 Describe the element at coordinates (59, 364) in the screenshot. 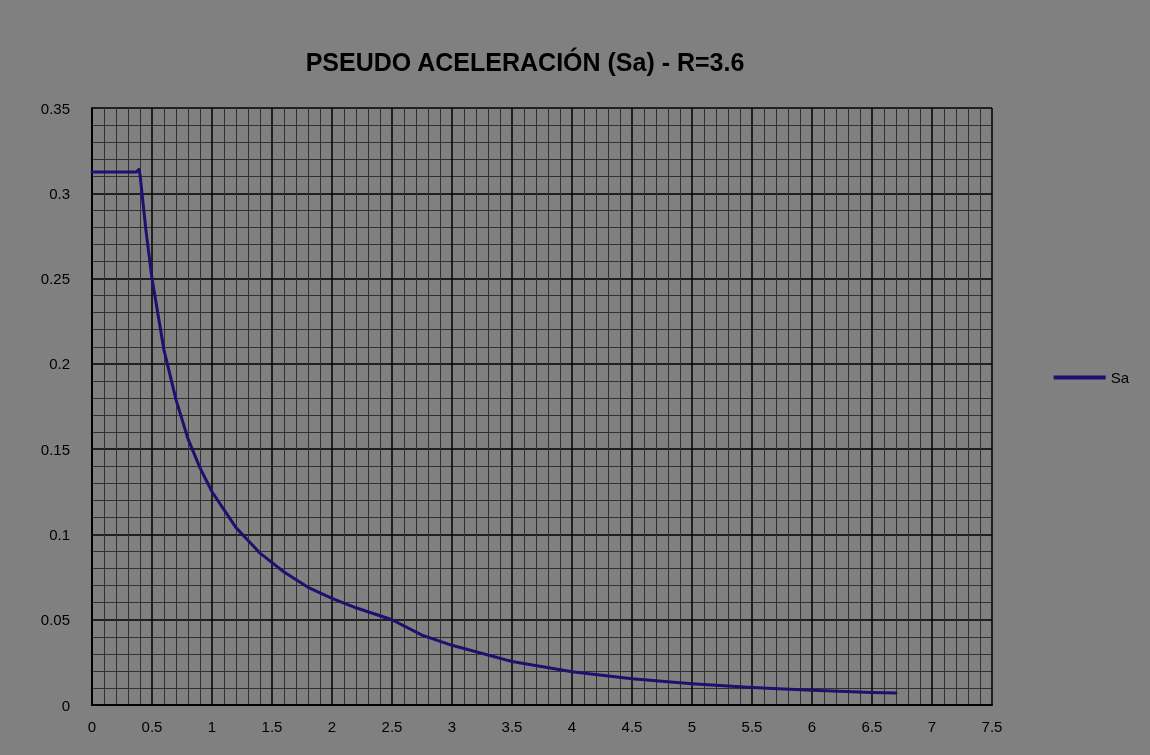

I see `y-tick-label: 0.2` at that location.